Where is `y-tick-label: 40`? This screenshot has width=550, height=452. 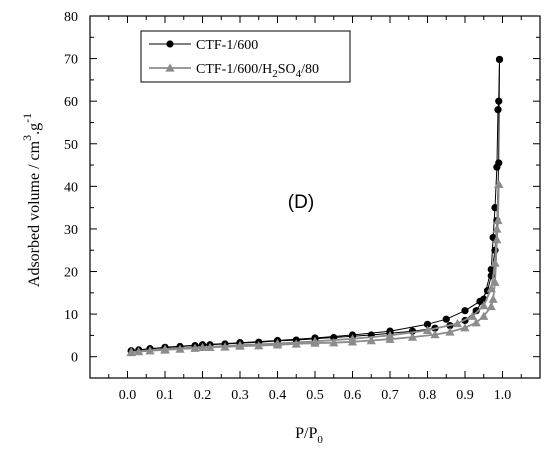 y-tick-label: 40 is located at coordinates (71, 187).